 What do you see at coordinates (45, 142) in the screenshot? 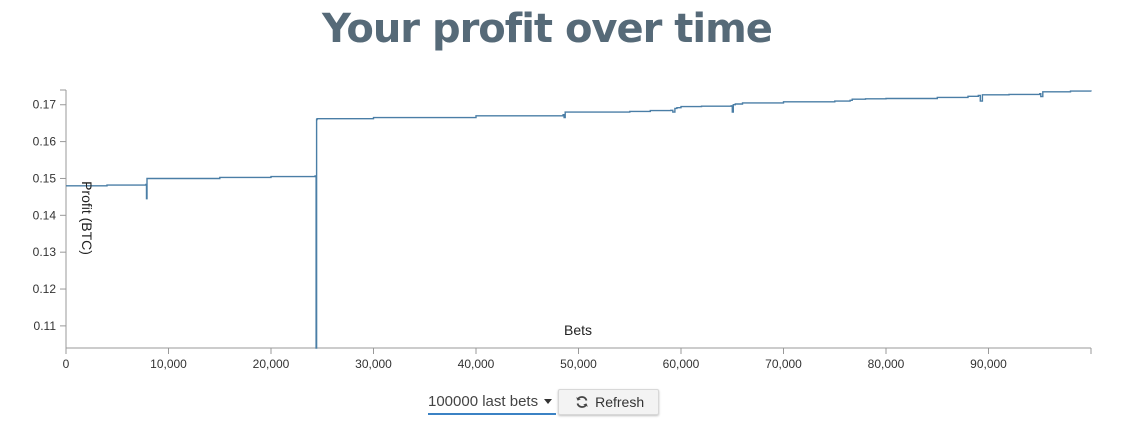
I see `y-tick-label: 0.16` at bounding box center [45, 142].